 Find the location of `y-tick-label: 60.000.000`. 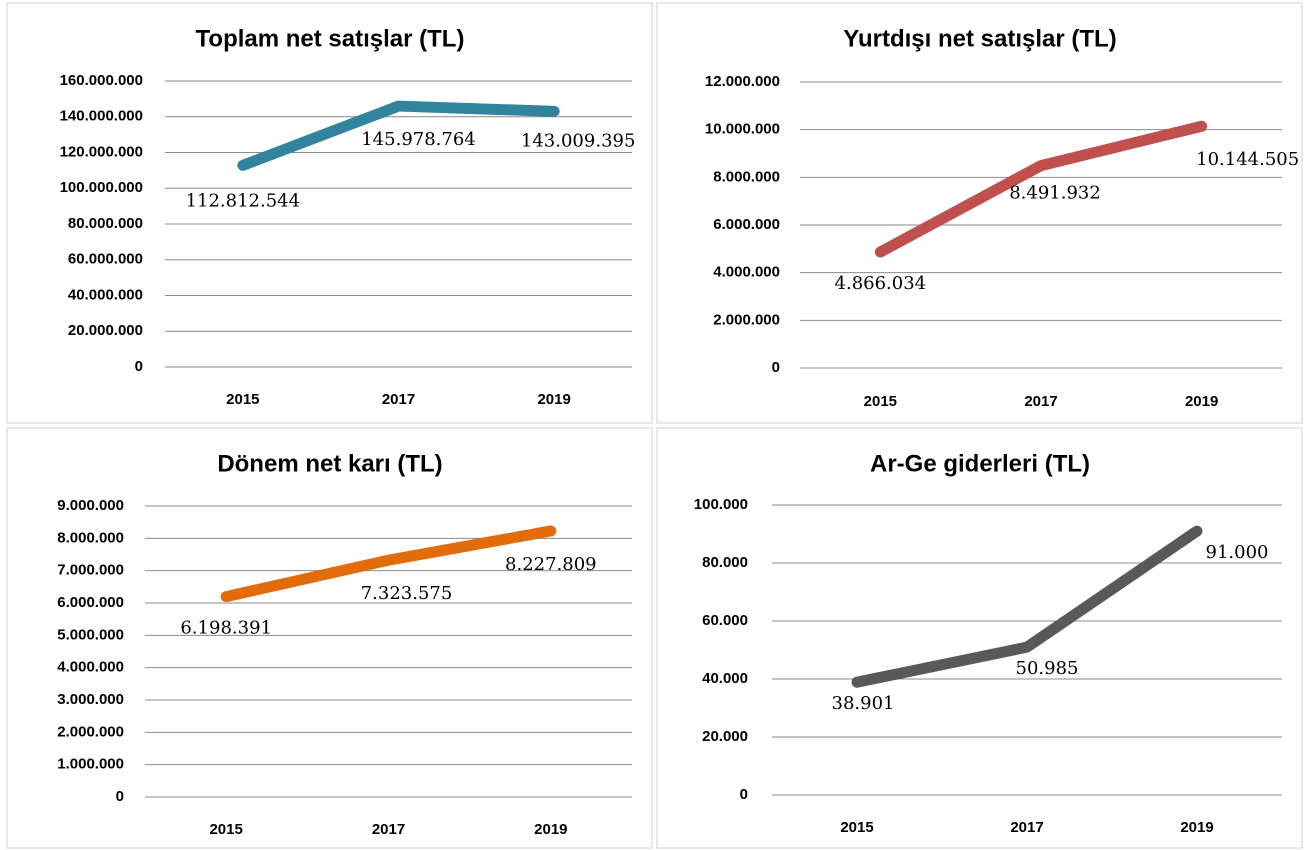

y-tick-label: 60.000.000 is located at coordinates (105, 259).